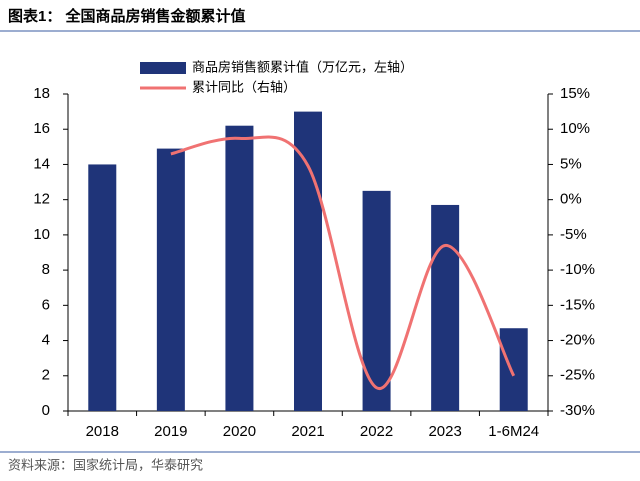  Describe the element at coordinates (41, 199) in the screenshot. I see `y-tick-label: 12` at that location.